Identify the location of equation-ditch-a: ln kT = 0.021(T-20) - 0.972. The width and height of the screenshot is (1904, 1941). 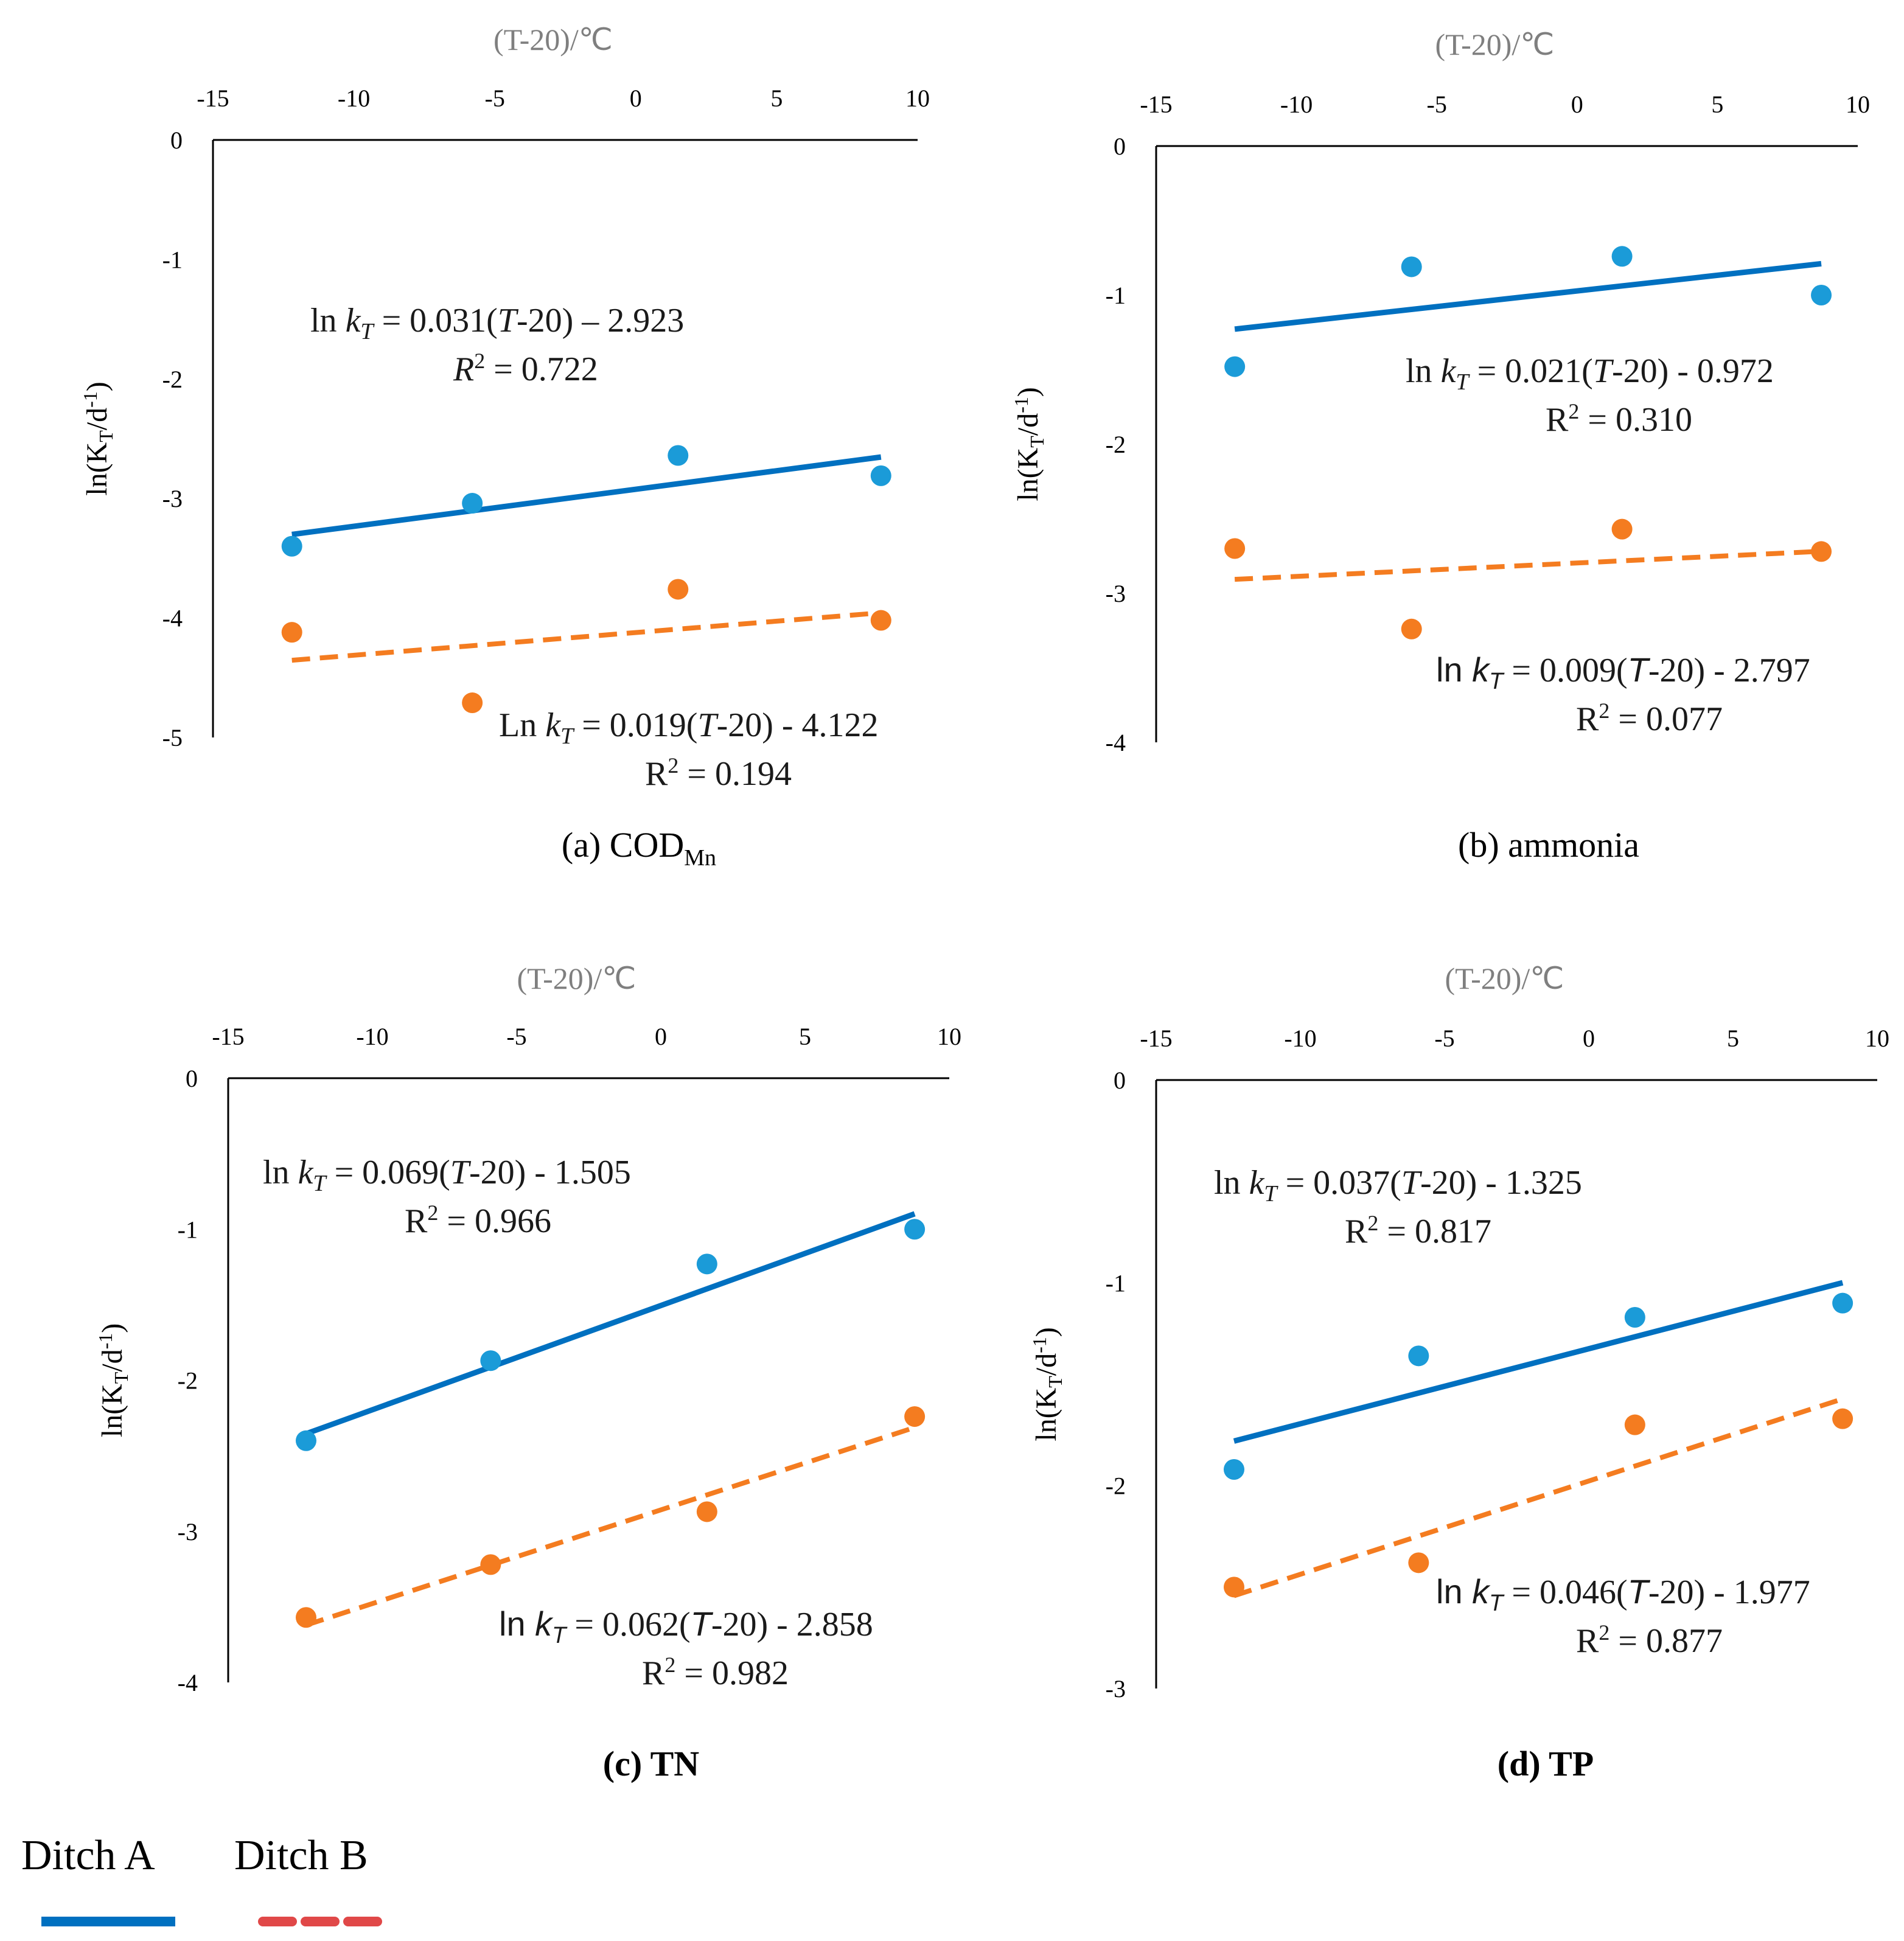
(1590, 373).